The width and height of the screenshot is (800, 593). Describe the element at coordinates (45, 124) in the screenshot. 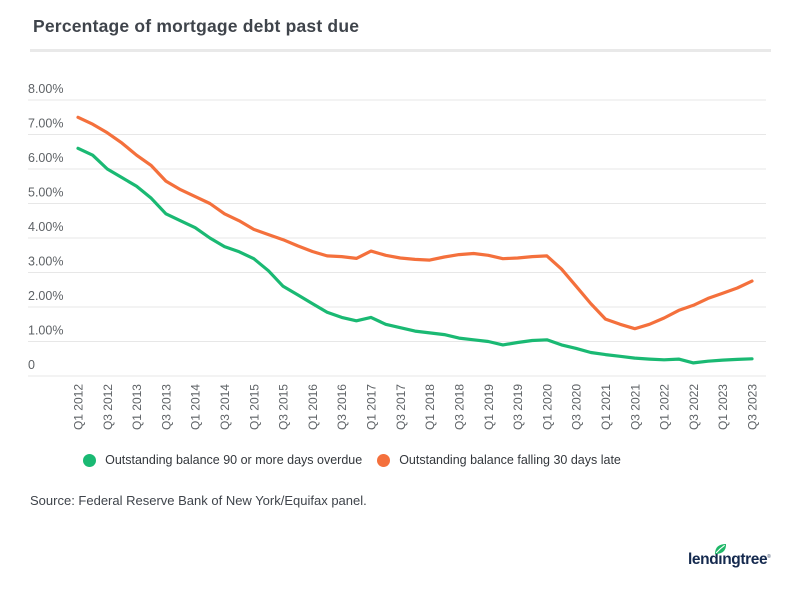

I see `y-tick-label: 7.00%` at that location.